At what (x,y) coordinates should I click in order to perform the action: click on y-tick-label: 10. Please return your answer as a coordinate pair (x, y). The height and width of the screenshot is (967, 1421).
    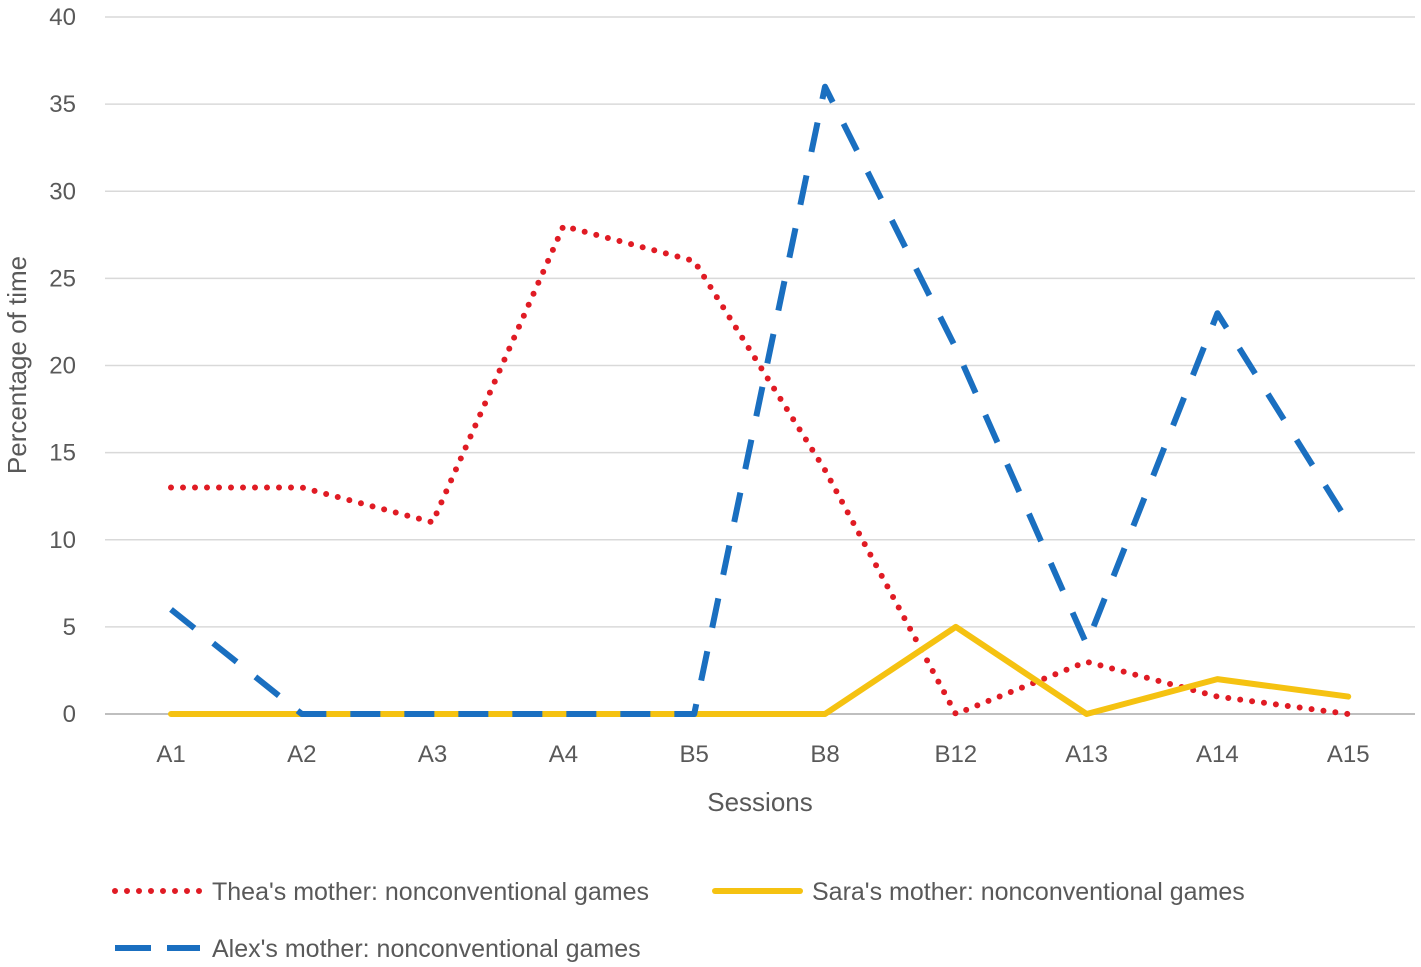
    Looking at the image, I should click on (62, 540).